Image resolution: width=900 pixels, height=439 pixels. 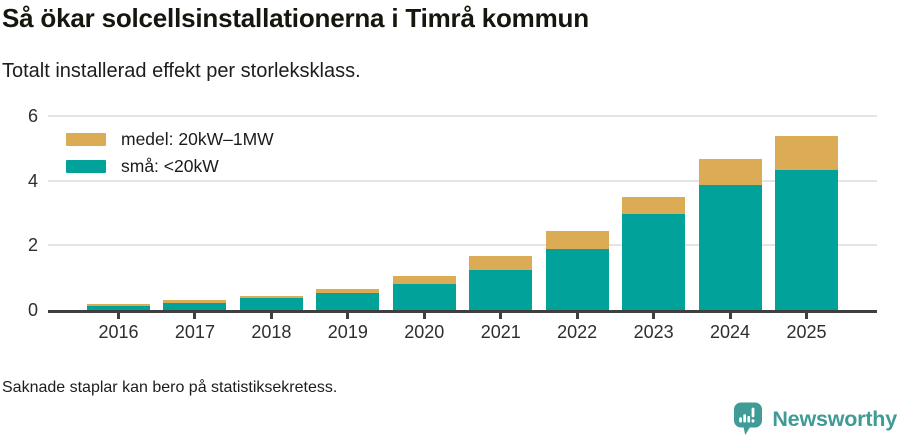 I want to click on bar-segment-sma-2020, so click(x=424, y=297).